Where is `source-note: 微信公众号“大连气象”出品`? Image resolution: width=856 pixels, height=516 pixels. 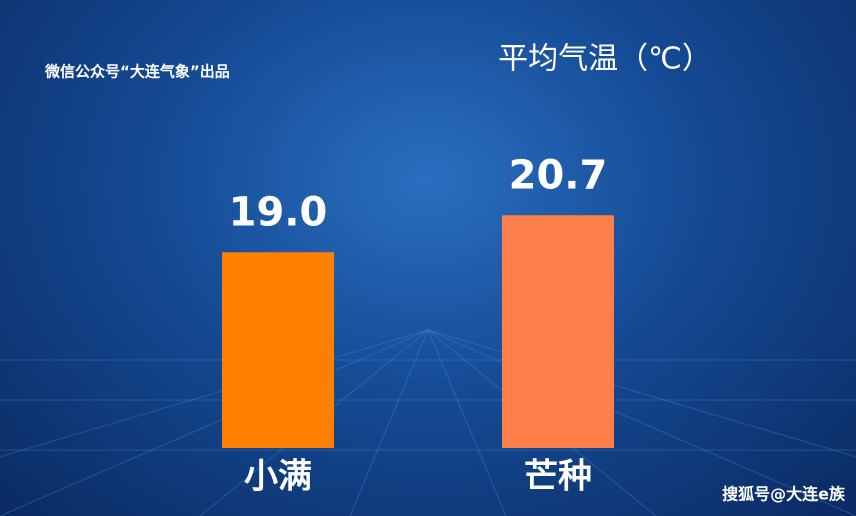 source-note: 微信公众号“大连气象”出品 is located at coordinates (137, 72).